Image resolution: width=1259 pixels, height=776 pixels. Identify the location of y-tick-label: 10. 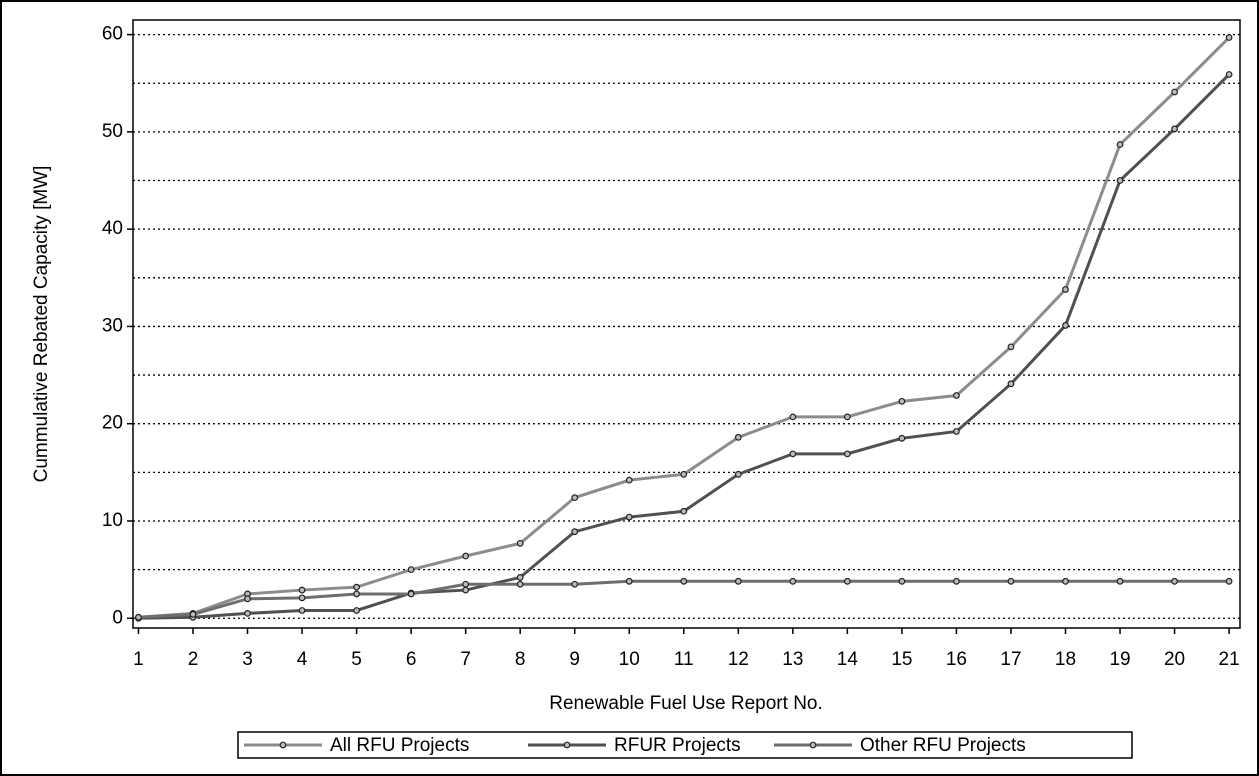
(112, 520).